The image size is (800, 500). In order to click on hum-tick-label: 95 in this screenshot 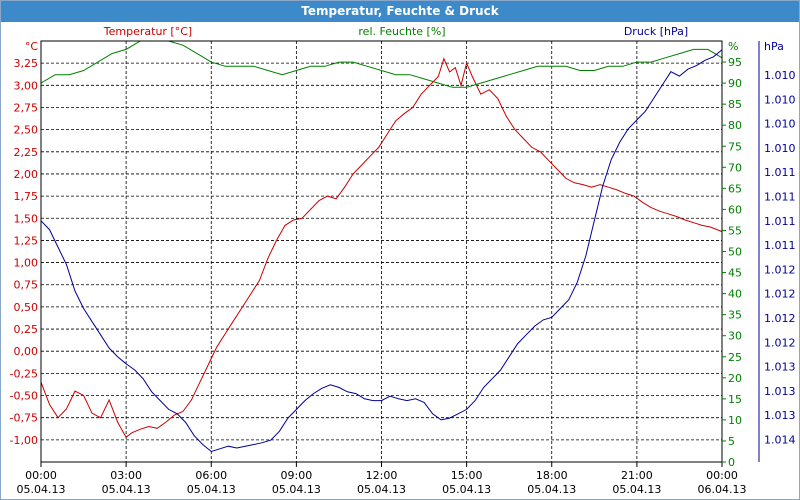, I will do `click(735, 62)`.